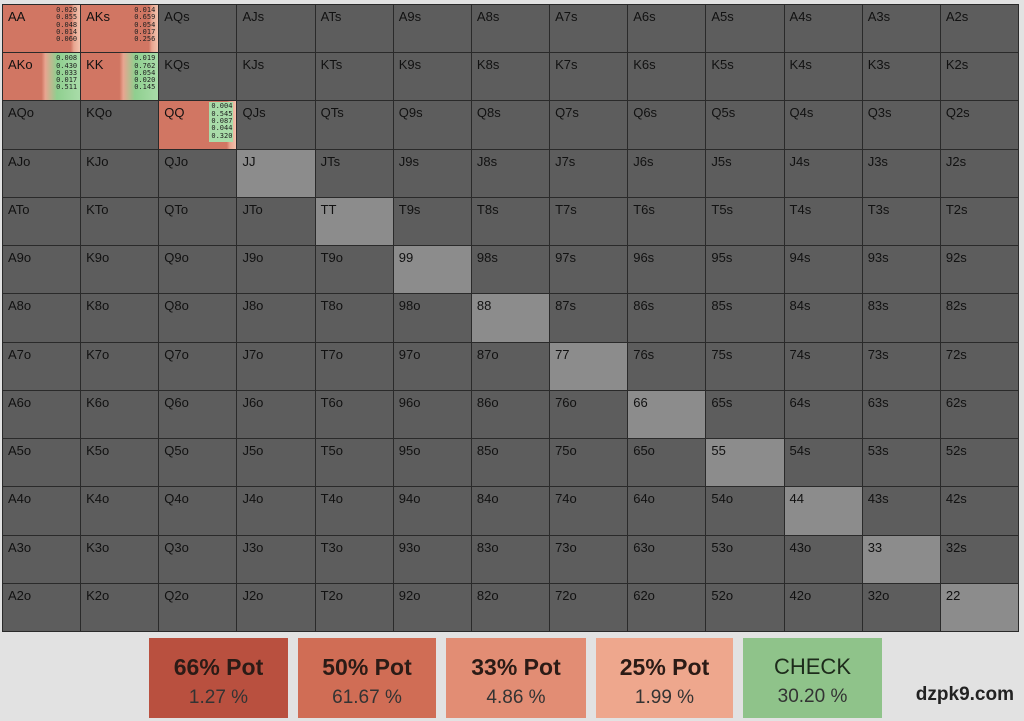 Image resolution: width=1024 pixels, height=721 pixels. Describe the element at coordinates (354, 511) in the screenshot. I see `hand-cell: T4o` at that location.